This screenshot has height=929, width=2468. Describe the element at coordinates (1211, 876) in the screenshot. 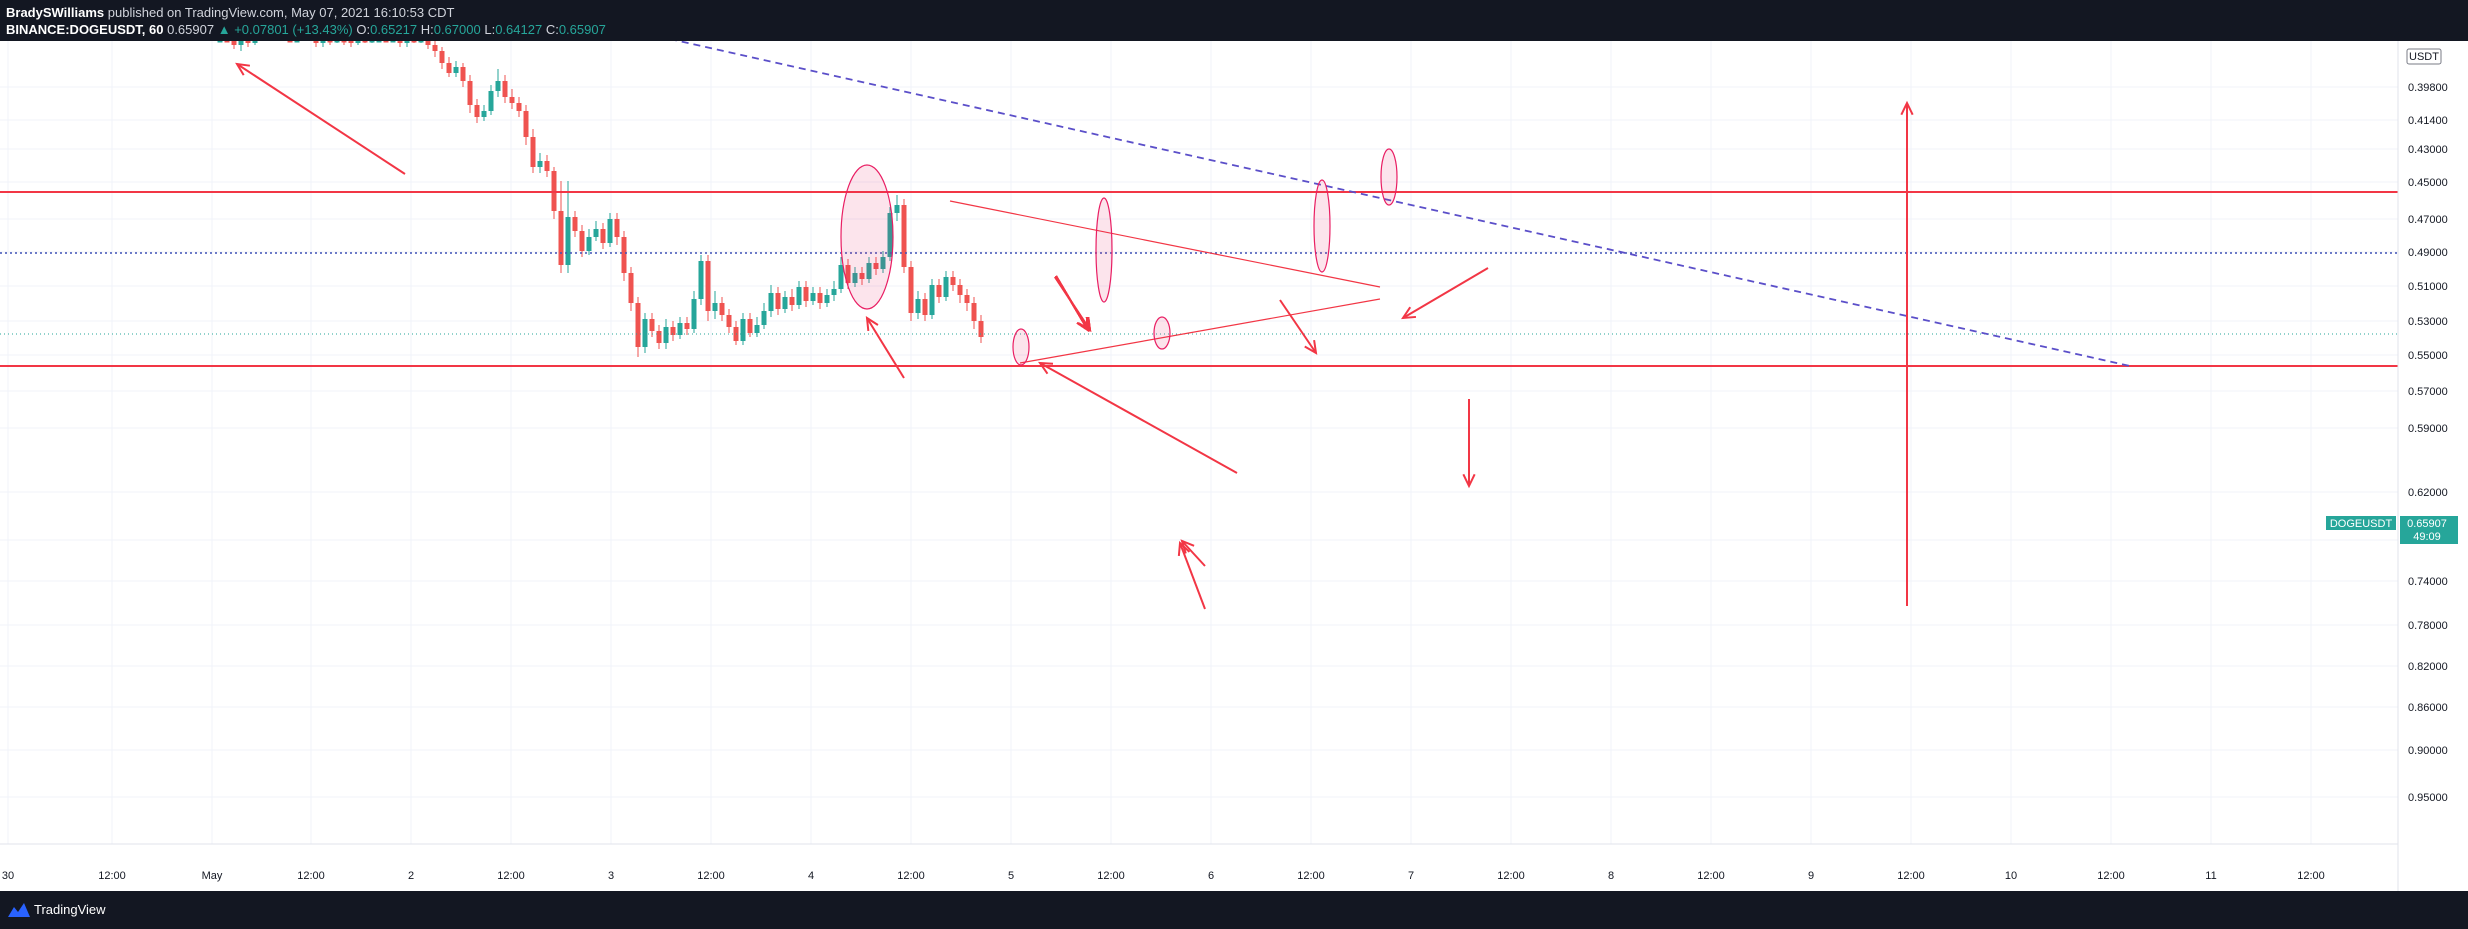

I see `time-tick-label: 6` at that location.